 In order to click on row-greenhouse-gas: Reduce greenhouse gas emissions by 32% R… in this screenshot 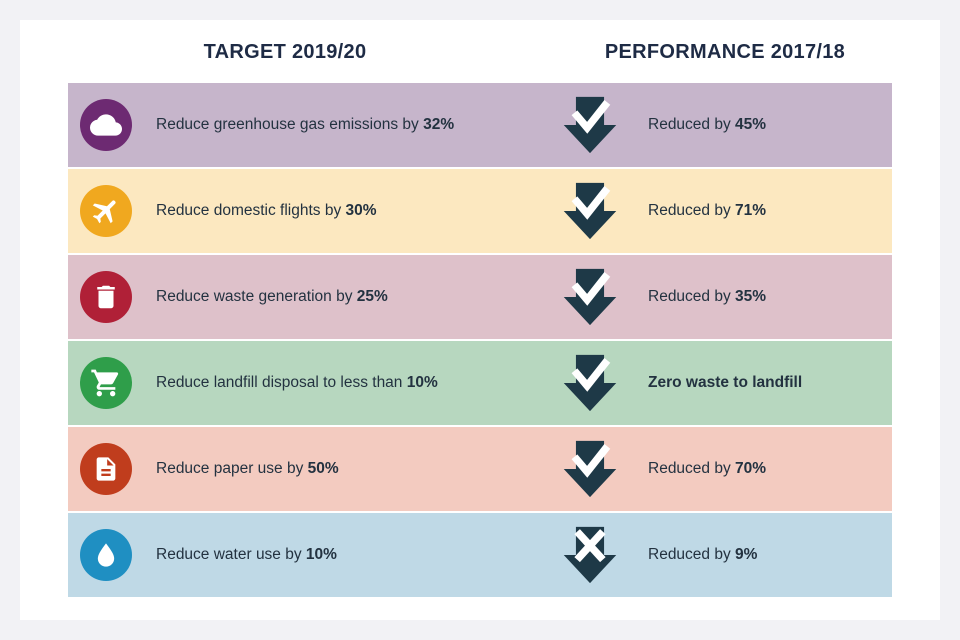, I will do `click(480, 125)`.